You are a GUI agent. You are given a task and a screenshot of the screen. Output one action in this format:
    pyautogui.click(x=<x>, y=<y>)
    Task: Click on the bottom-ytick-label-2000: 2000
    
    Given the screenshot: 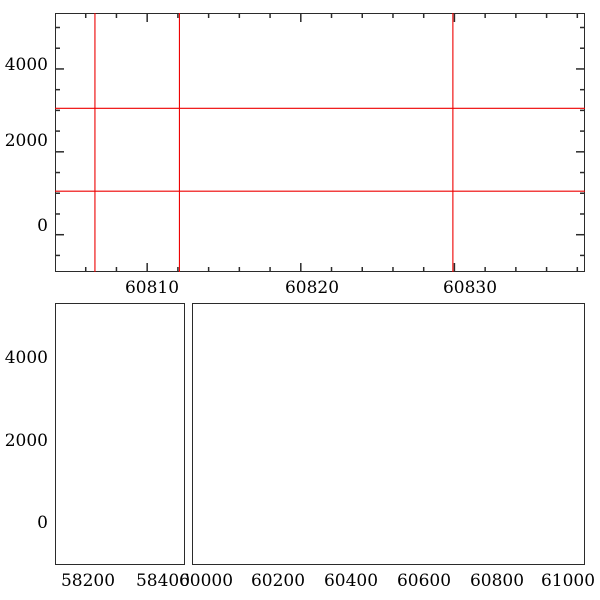 What is the action you would take?
    pyautogui.click(x=26, y=441)
    